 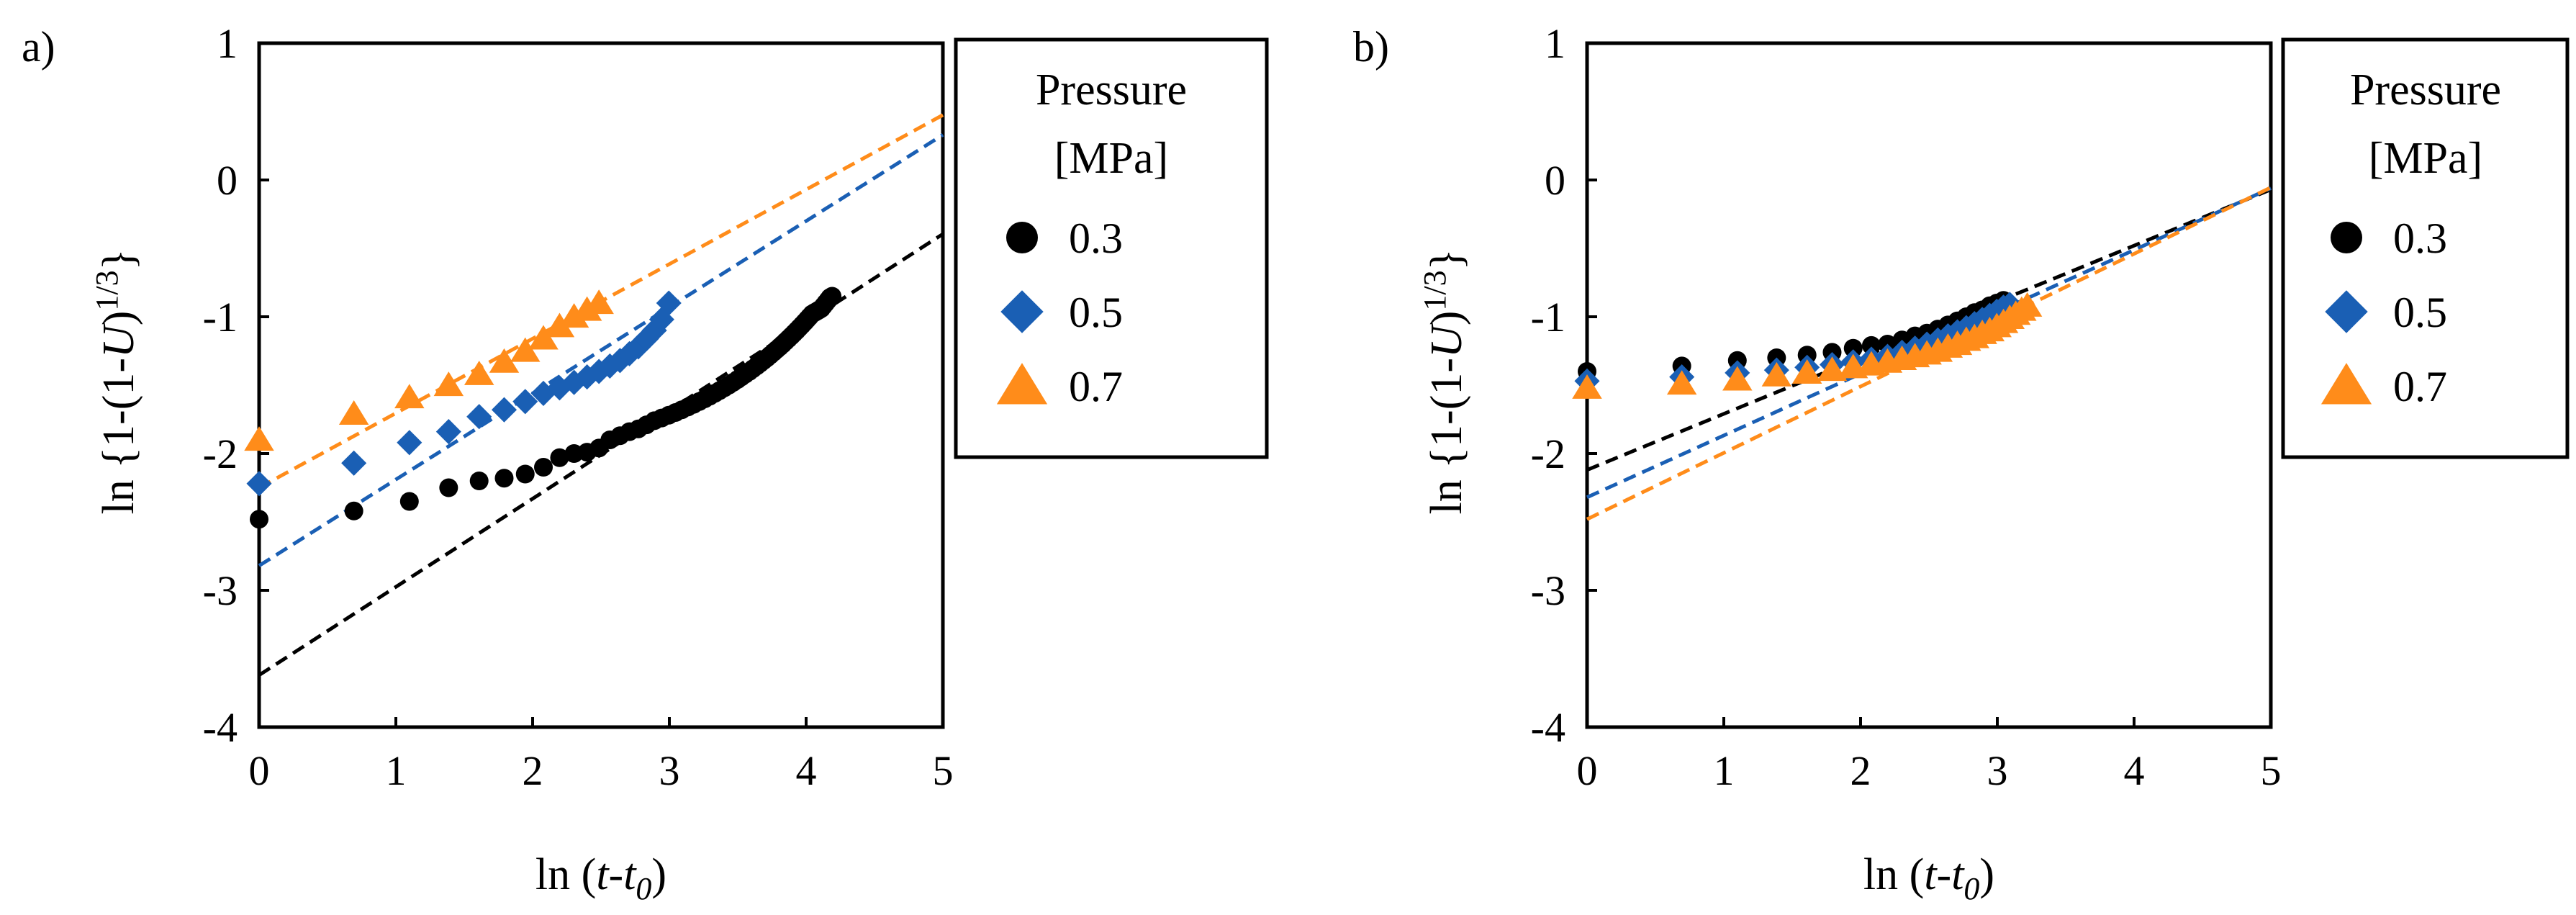 I want to click on y-axis-title-a: ln {1-(1-U)1/3}, so click(x=116, y=382).